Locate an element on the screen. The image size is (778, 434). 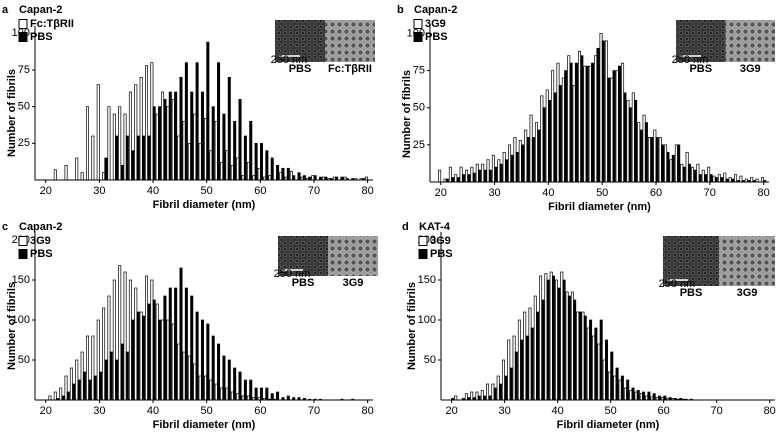
inset-left is located at coordinates (300, 41).